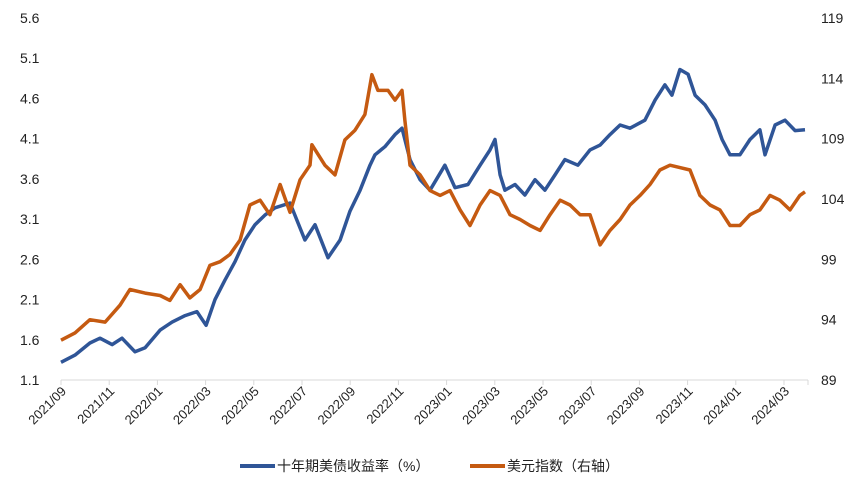 The width and height of the screenshot is (867, 500). I want to click on x-tick-label: 2024/03, so click(770, 406).